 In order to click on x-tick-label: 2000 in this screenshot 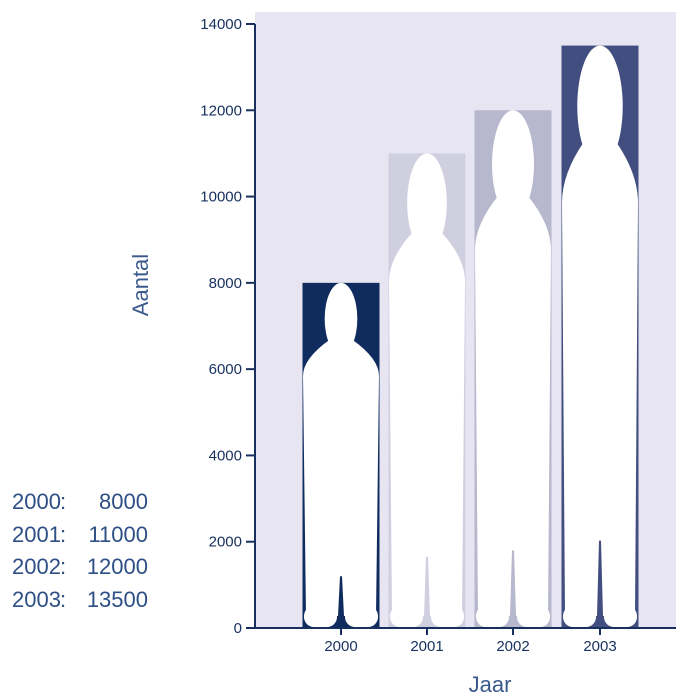, I will do `click(340, 646)`.